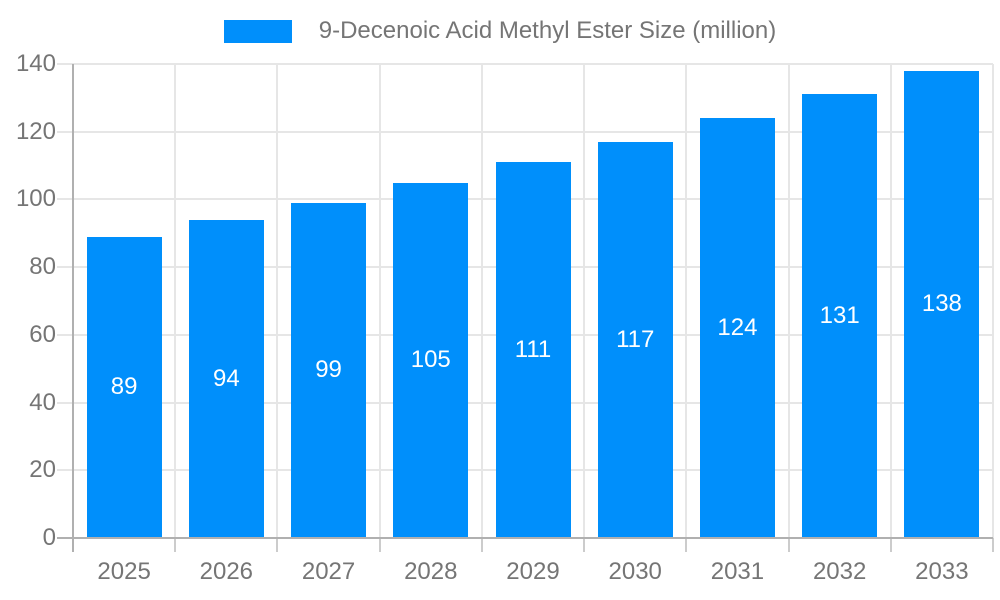 This screenshot has height=600, width=1000. What do you see at coordinates (257, 31) in the screenshot?
I see `legend-swatch` at bounding box center [257, 31].